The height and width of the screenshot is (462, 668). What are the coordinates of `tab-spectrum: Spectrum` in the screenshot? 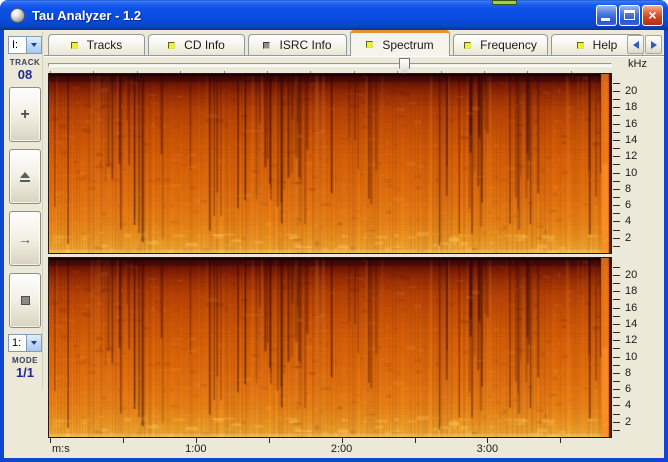 It's located at (400, 43).